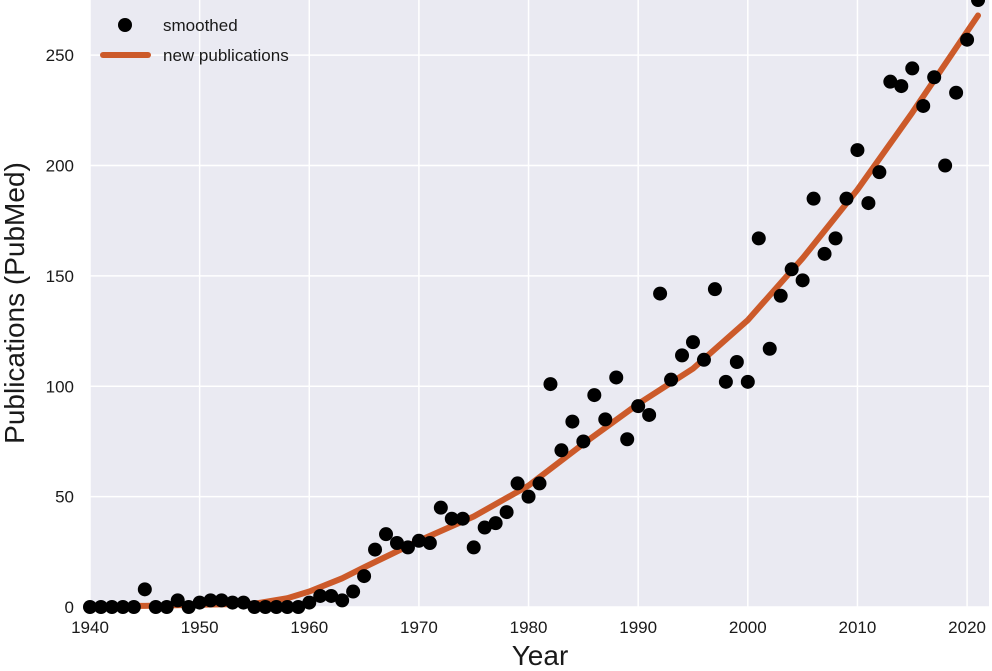 Image resolution: width=992 pixels, height=671 pixels. What do you see at coordinates (60, 386) in the screenshot?
I see `y-tick-label: 100` at bounding box center [60, 386].